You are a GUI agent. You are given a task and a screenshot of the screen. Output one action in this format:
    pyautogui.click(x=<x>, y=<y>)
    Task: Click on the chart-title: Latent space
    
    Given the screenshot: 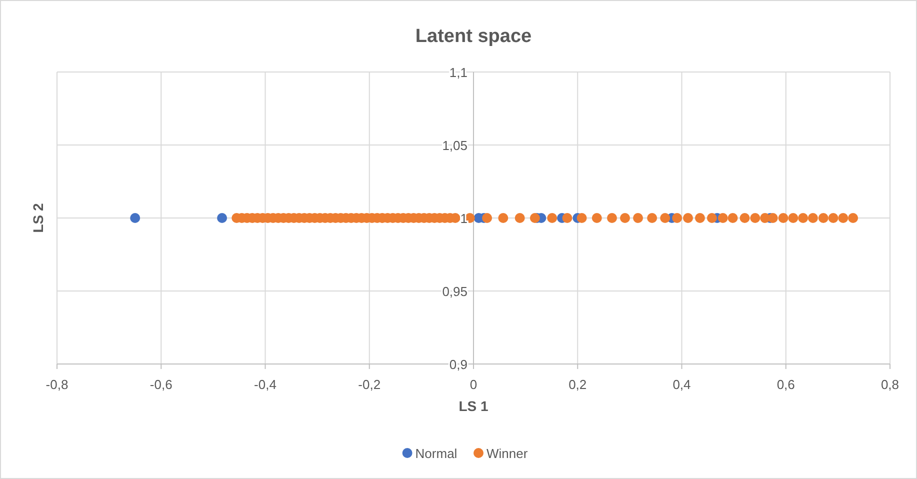 What is the action you would take?
    pyautogui.click(x=473, y=36)
    